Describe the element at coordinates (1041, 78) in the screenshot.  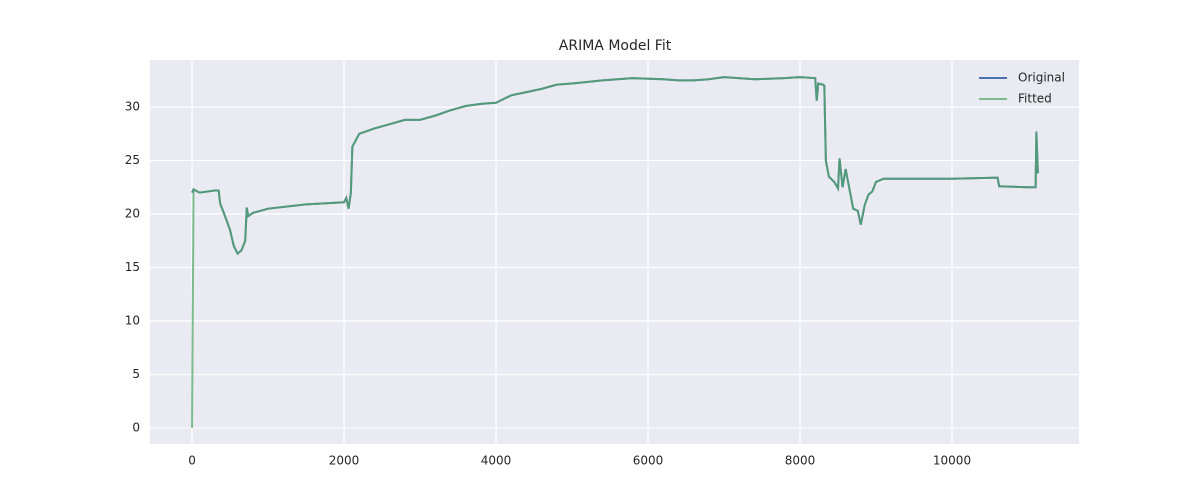
I see `legend-label: Original` at that location.